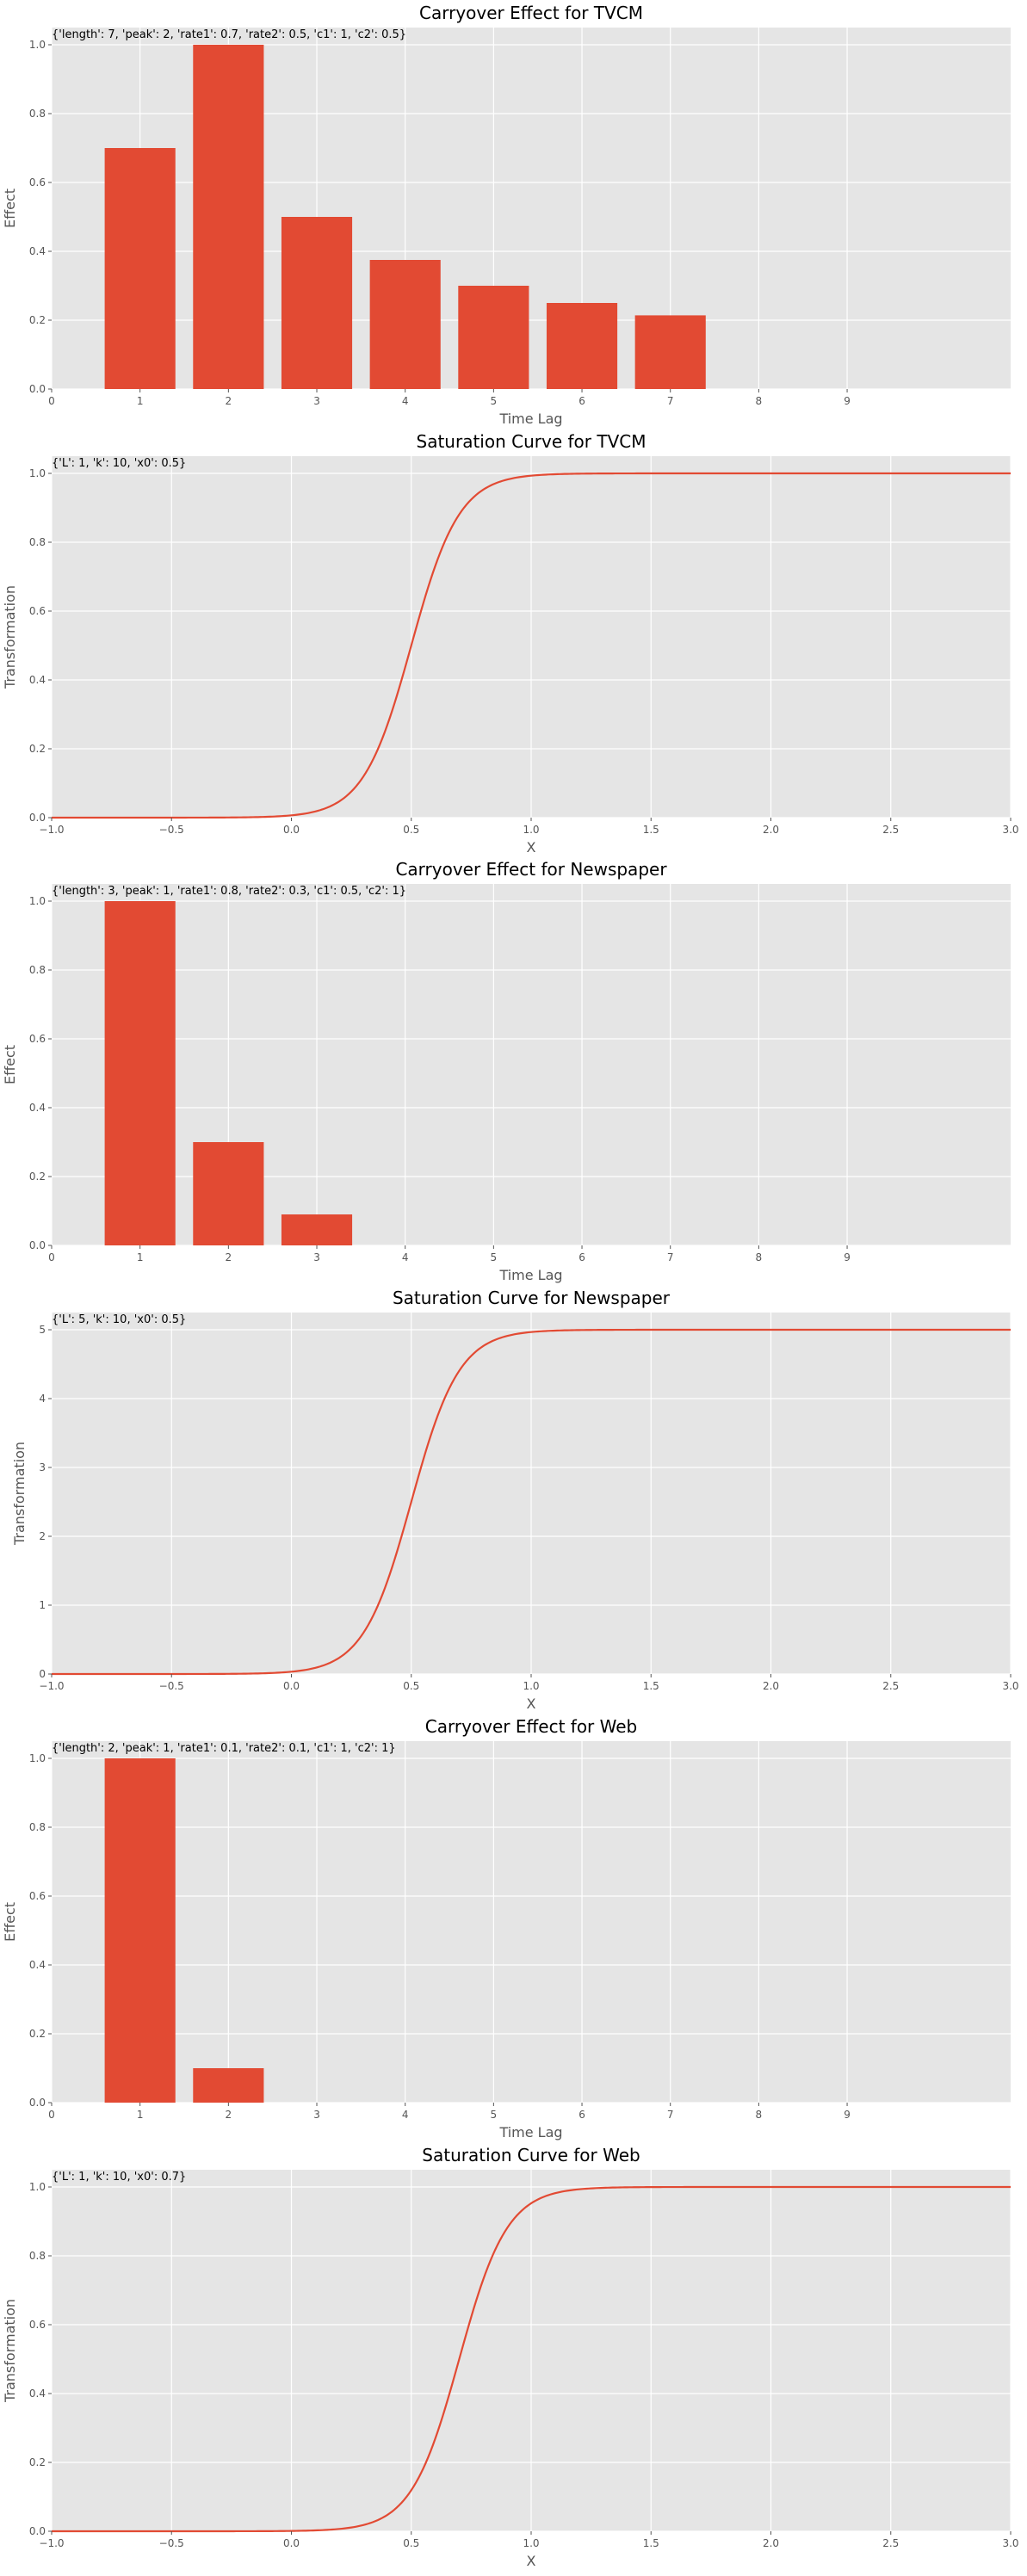 The image size is (1027, 2576). I want to click on x-tick-label: 6, so click(581, 401).